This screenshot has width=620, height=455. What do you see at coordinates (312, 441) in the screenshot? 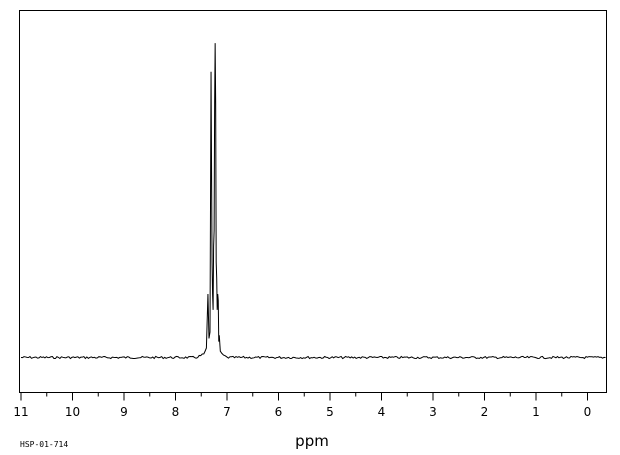
I see `x-axis-label: ppm` at bounding box center [312, 441].